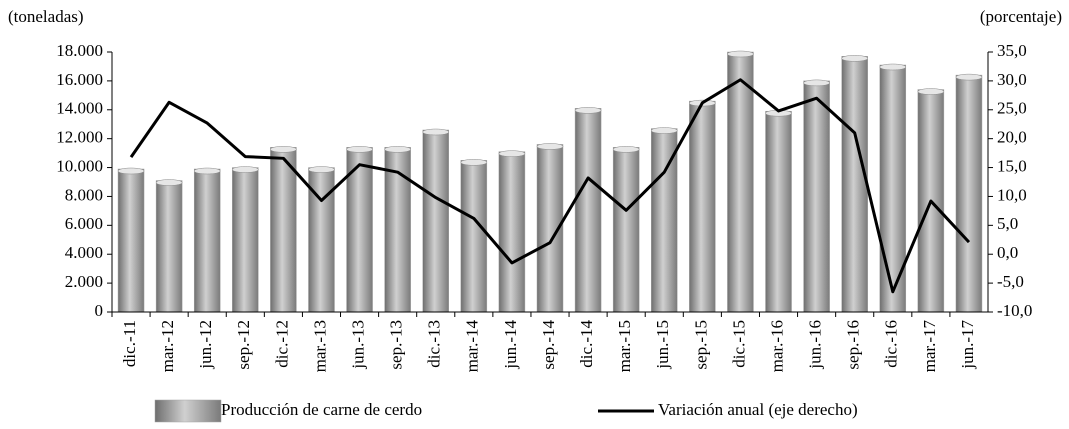 This screenshot has width=1069, height=429. What do you see at coordinates (84, 252) in the screenshot?
I see `y-tick-label: 4.000` at bounding box center [84, 252].